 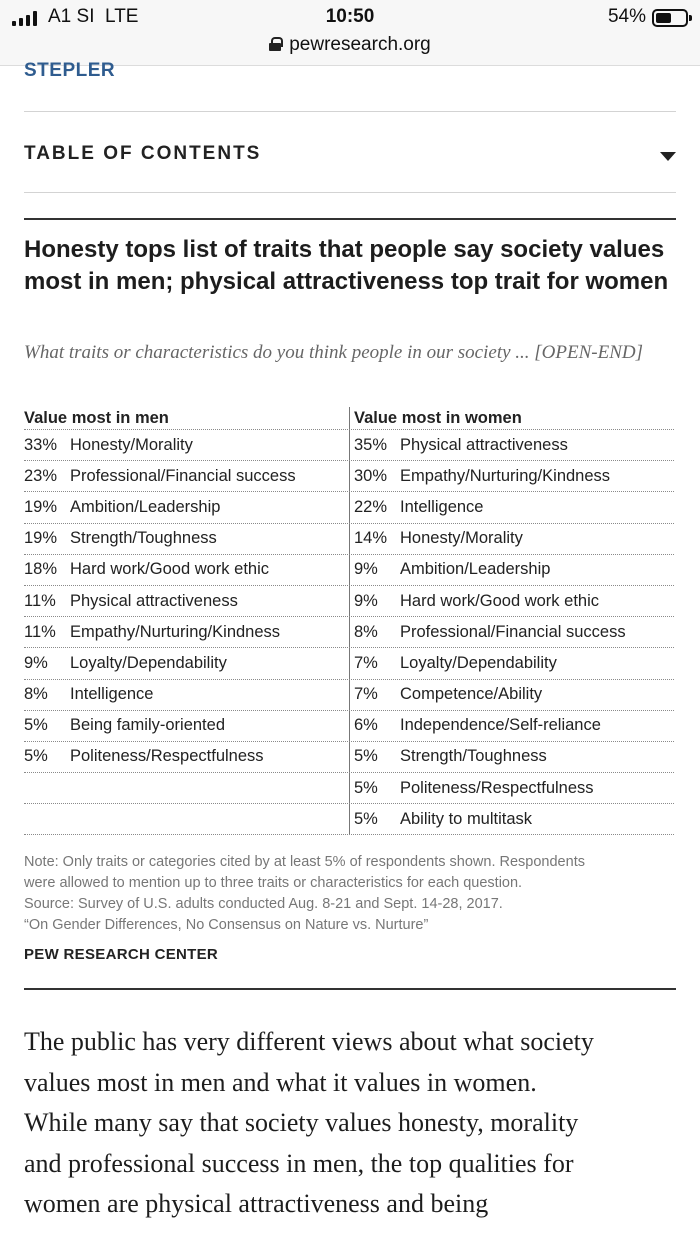 What do you see at coordinates (143, 153) in the screenshot?
I see `toc-label: TABLE OF CONTENTS` at bounding box center [143, 153].